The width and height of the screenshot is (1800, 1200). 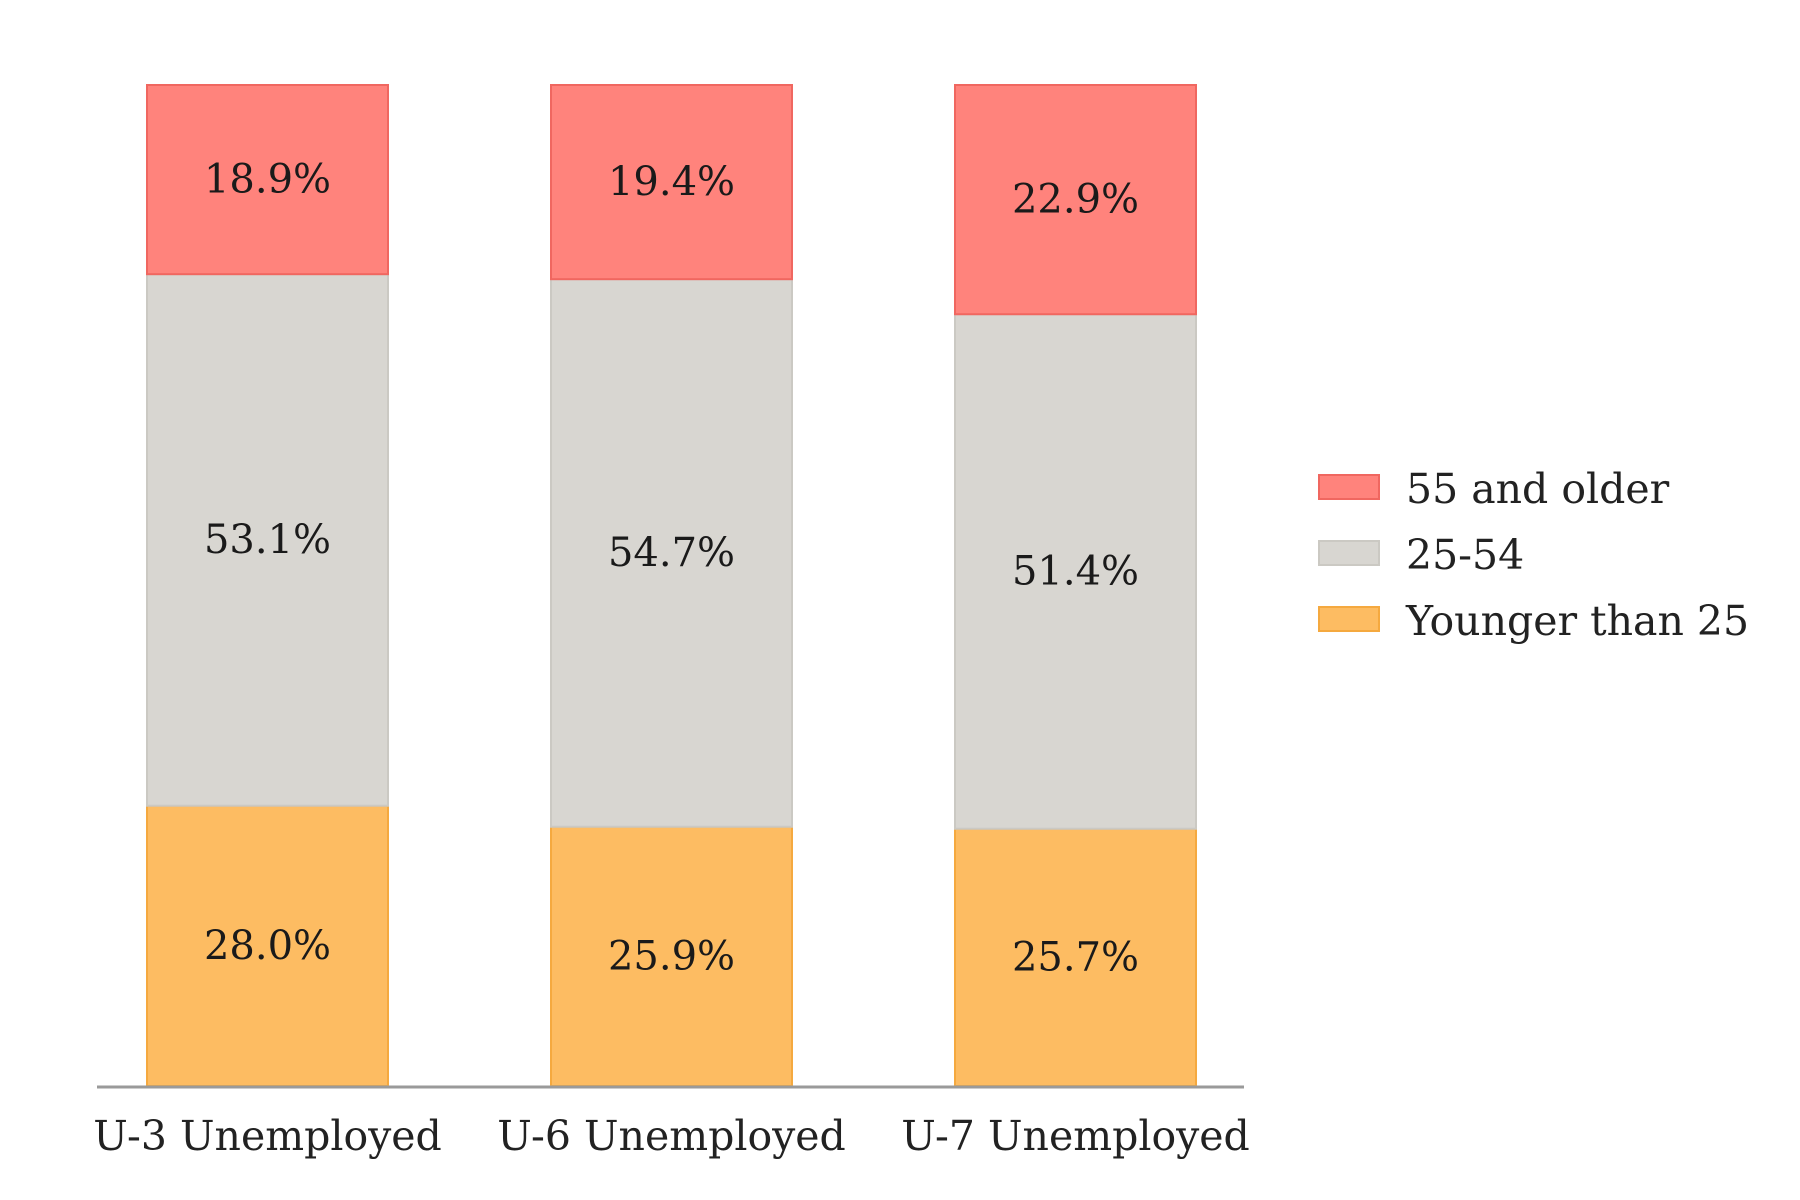 I want to click on x-tick-label-u-3-unemployed: U-3 Unemployed, so click(x=267, y=1136).